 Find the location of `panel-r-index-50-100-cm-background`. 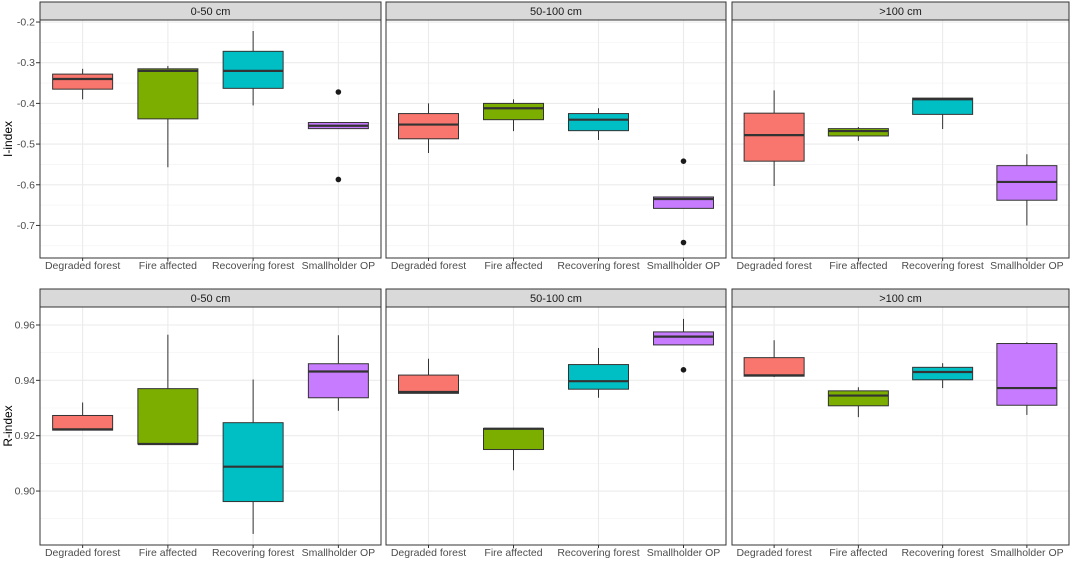

panel-r-index-50-100-cm-background is located at coordinates (556, 426).